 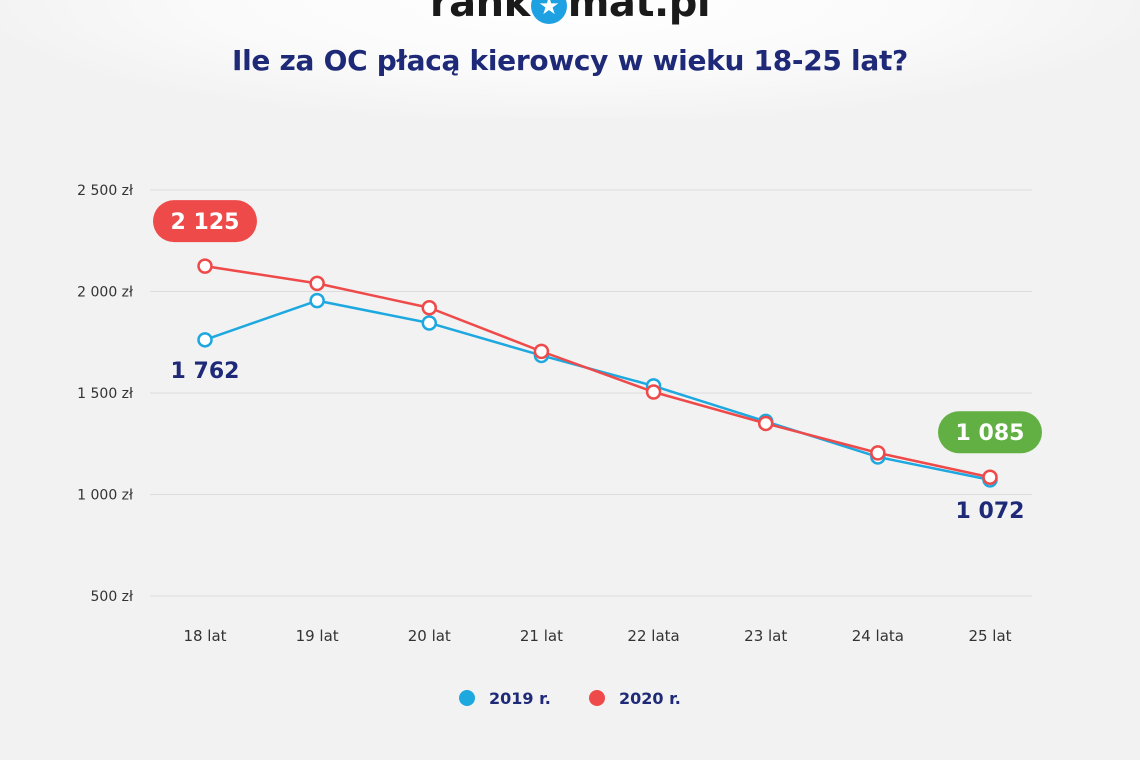 What do you see at coordinates (520, 698) in the screenshot?
I see `legend-label-0: 2019 r.` at bounding box center [520, 698].